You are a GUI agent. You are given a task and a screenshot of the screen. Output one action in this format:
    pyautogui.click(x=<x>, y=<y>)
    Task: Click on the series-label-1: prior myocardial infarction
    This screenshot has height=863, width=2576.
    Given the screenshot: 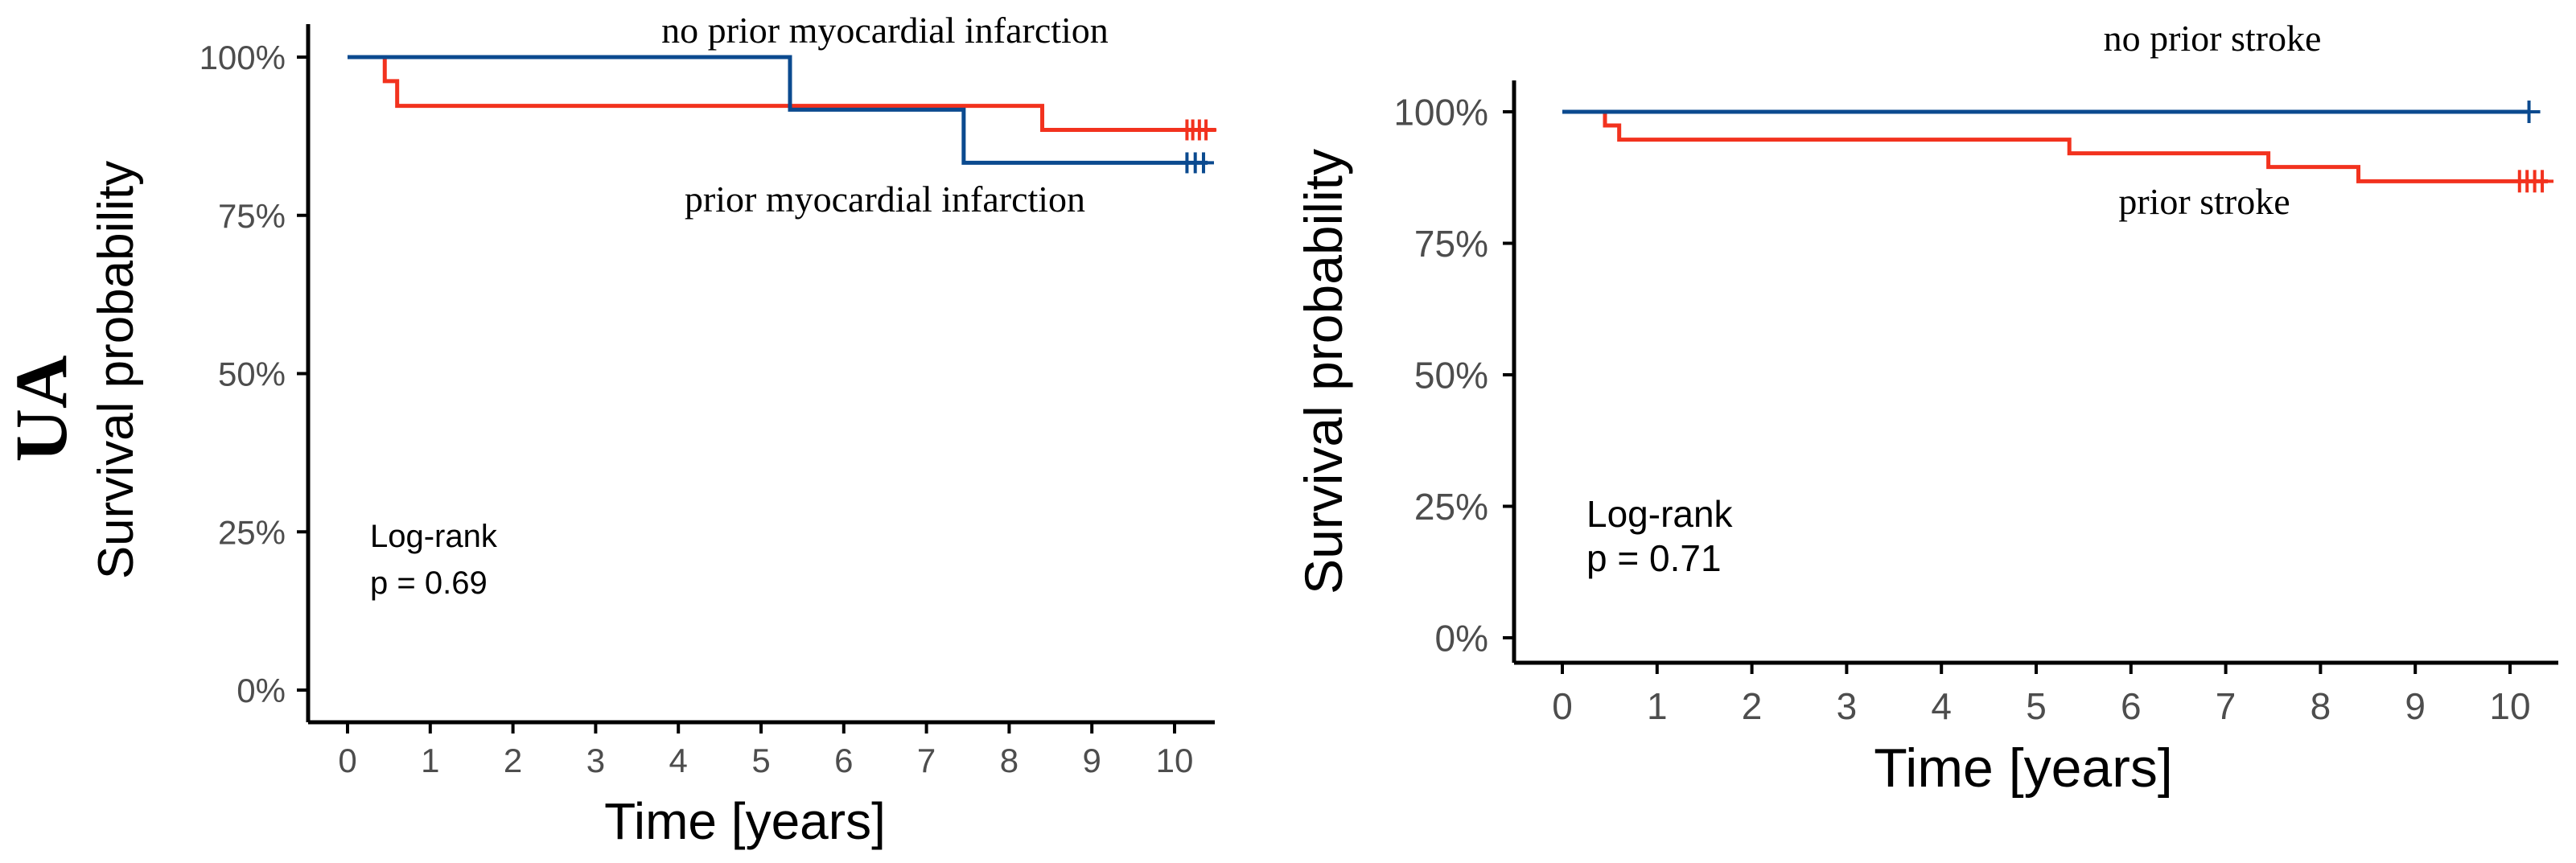 What is the action you would take?
    pyautogui.click(x=885, y=199)
    